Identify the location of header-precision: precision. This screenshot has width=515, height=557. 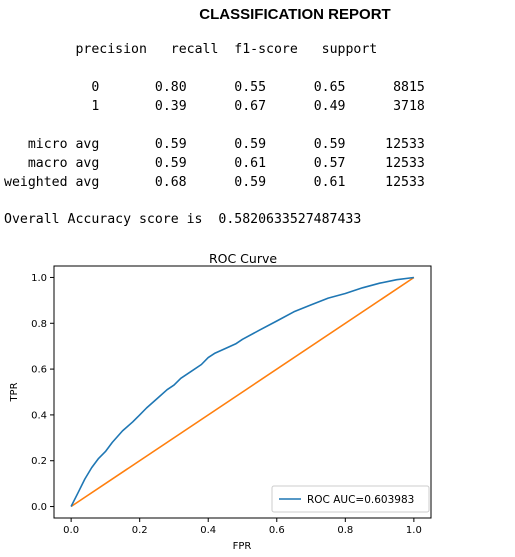
(111, 49).